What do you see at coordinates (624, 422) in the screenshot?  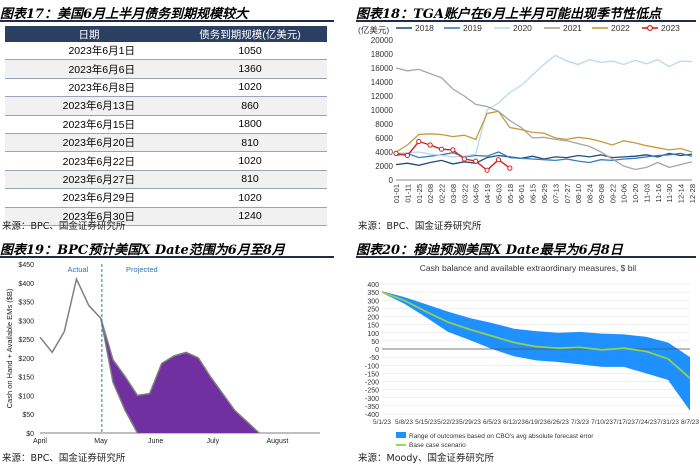 I see `x-tick-label: 7/17/23` at bounding box center [624, 422].